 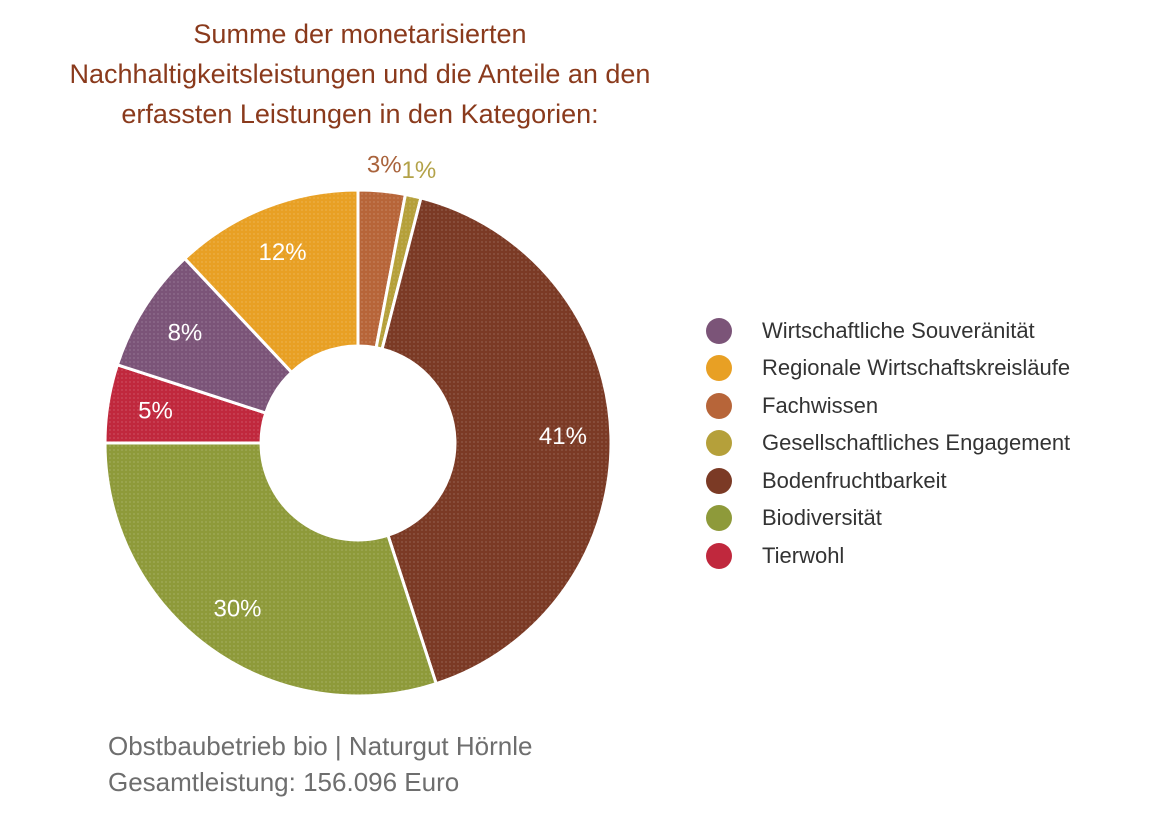 What do you see at coordinates (888, 406) in the screenshot?
I see `legend-item-fachwissen: Fachwissen` at bounding box center [888, 406].